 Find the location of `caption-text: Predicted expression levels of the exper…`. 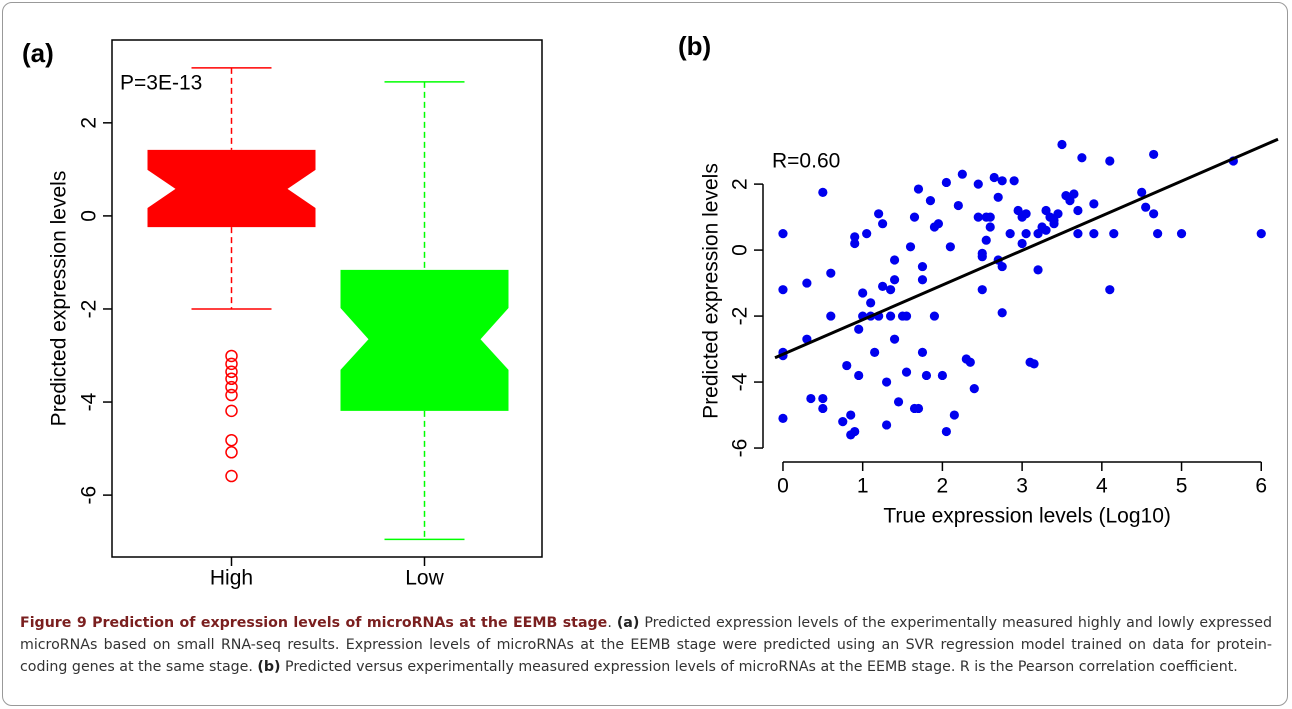

caption-text: Predicted expression levels of the exper… is located at coordinates (646, 645).